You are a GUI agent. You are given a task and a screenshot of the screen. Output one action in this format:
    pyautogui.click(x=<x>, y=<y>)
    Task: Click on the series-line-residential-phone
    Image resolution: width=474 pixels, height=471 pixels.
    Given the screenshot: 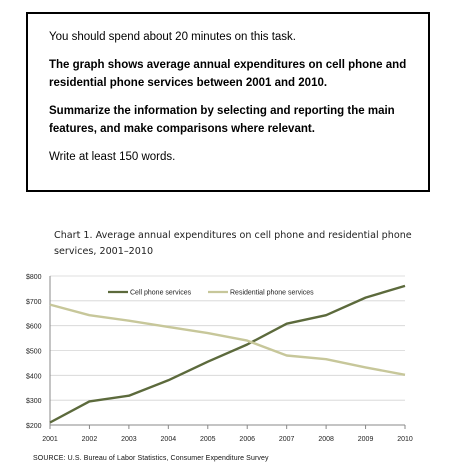 What is the action you would take?
    pyautogui.click(x=227, y=339)
    